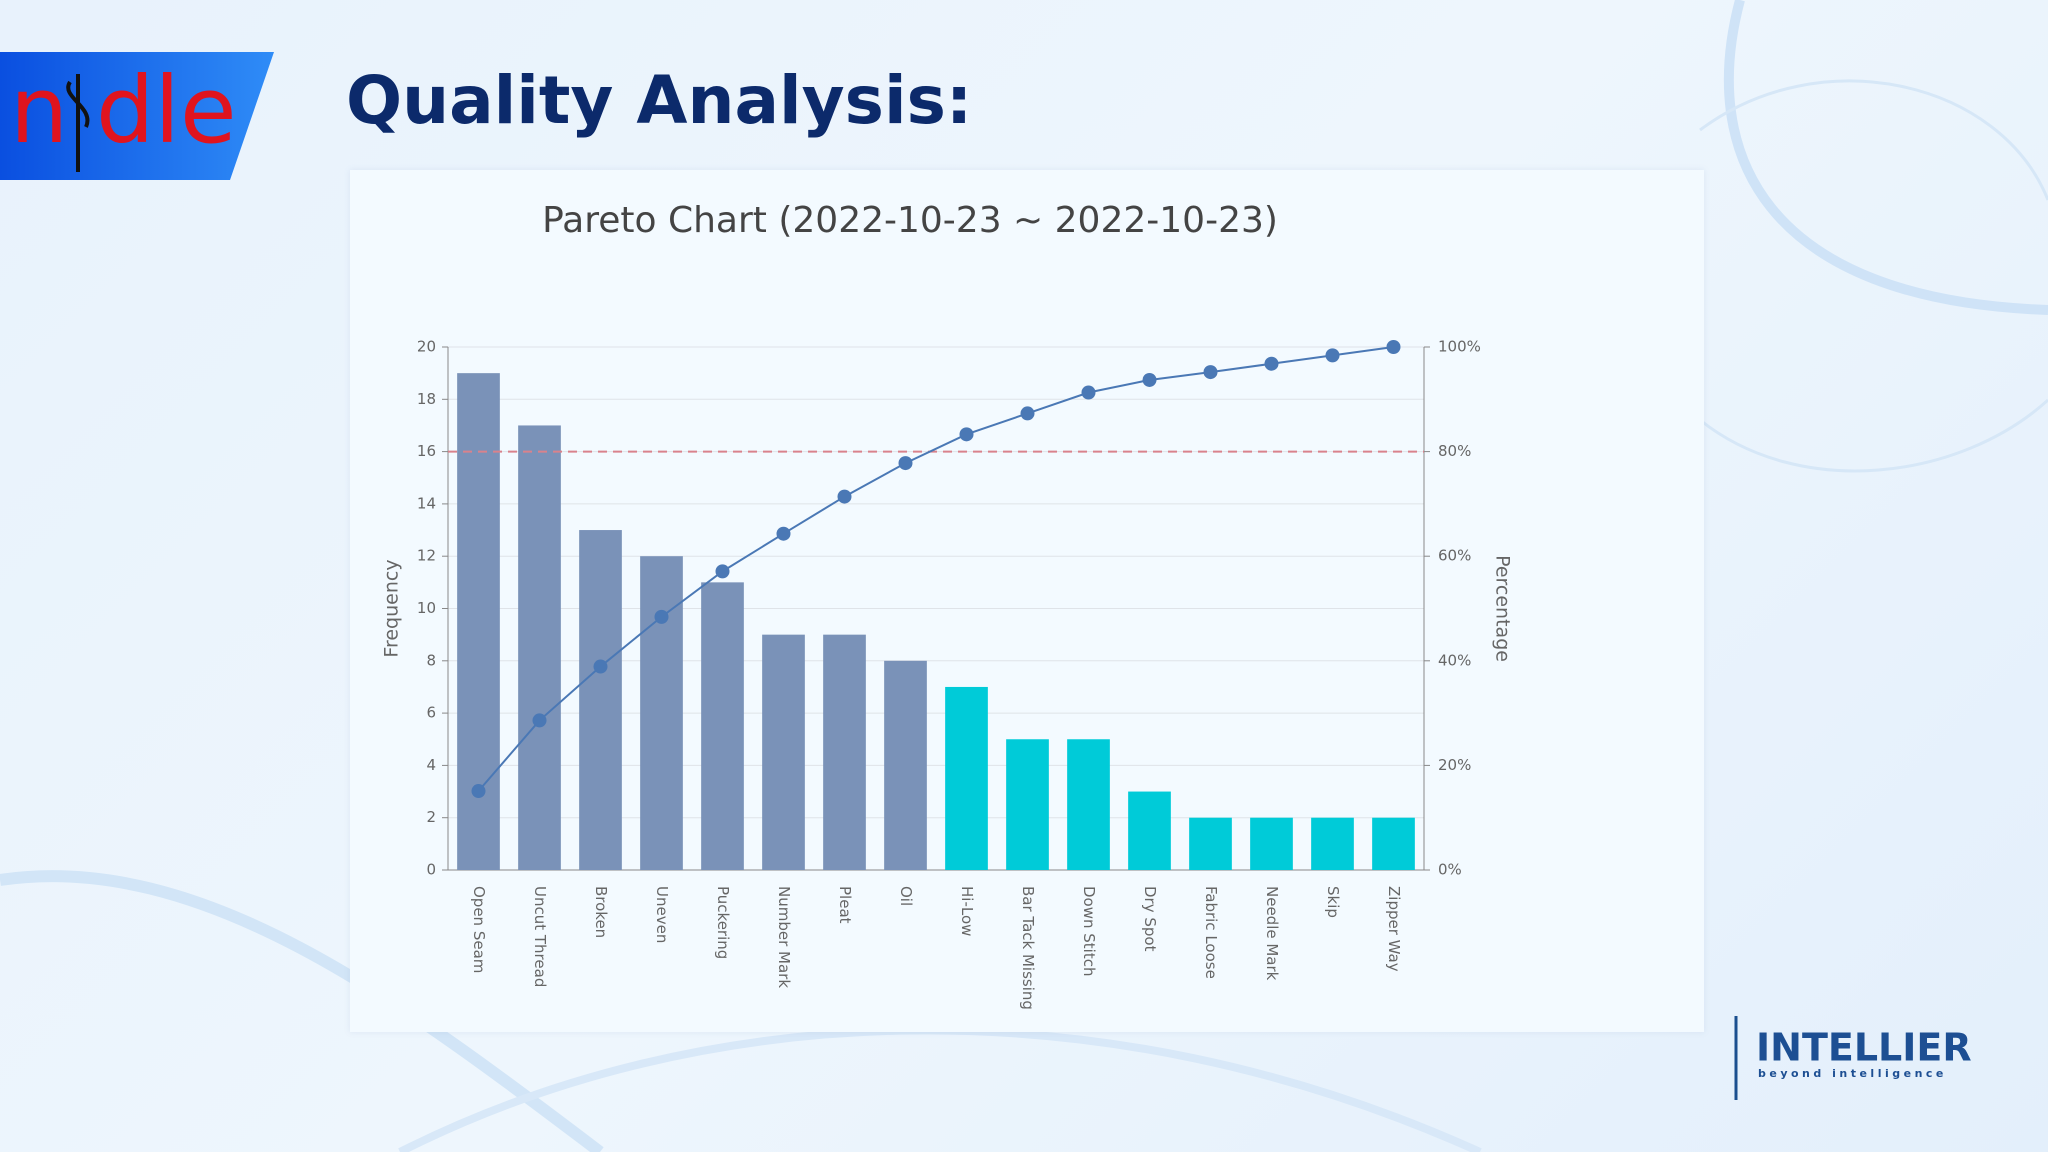  Describe the element at coordinates (166, 110) in the screenshot. I see `logo-text: dle` at that location.